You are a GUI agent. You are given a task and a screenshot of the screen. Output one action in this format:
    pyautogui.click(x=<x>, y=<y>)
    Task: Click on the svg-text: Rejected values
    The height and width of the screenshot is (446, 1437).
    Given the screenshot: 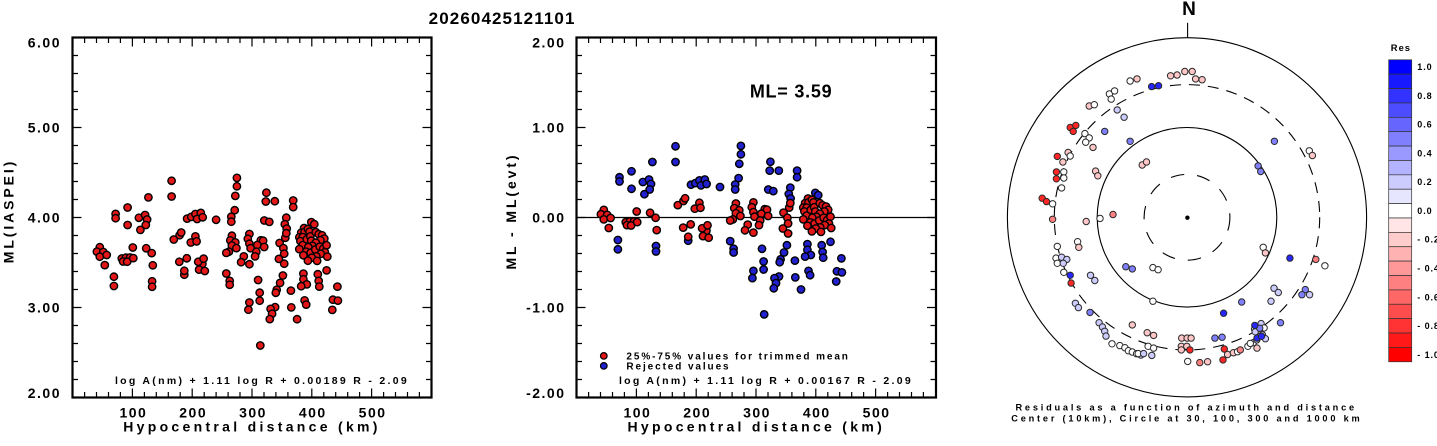 What is the action you would take?
    pyautogui.click(x=678, y=366)
    